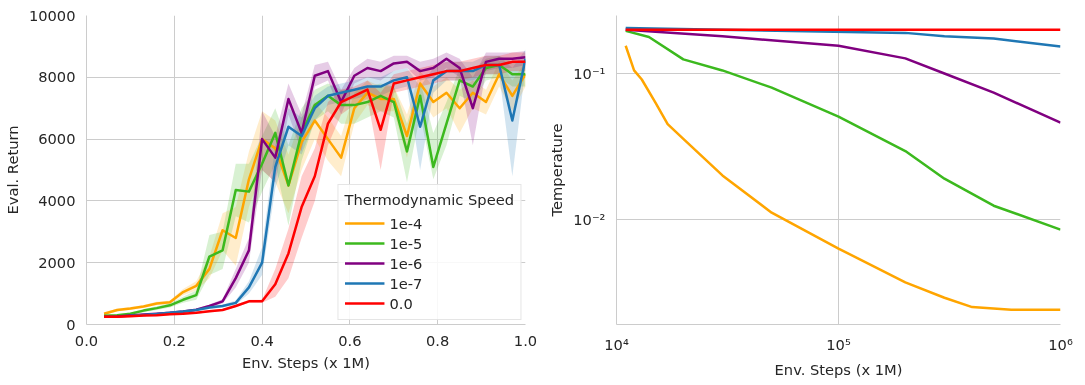 The width and height of the screenshot is (1085, 385). Describe the element at coordinates (406, 283) in the screenshot. I see `legend-label: 1e-7` at that location.